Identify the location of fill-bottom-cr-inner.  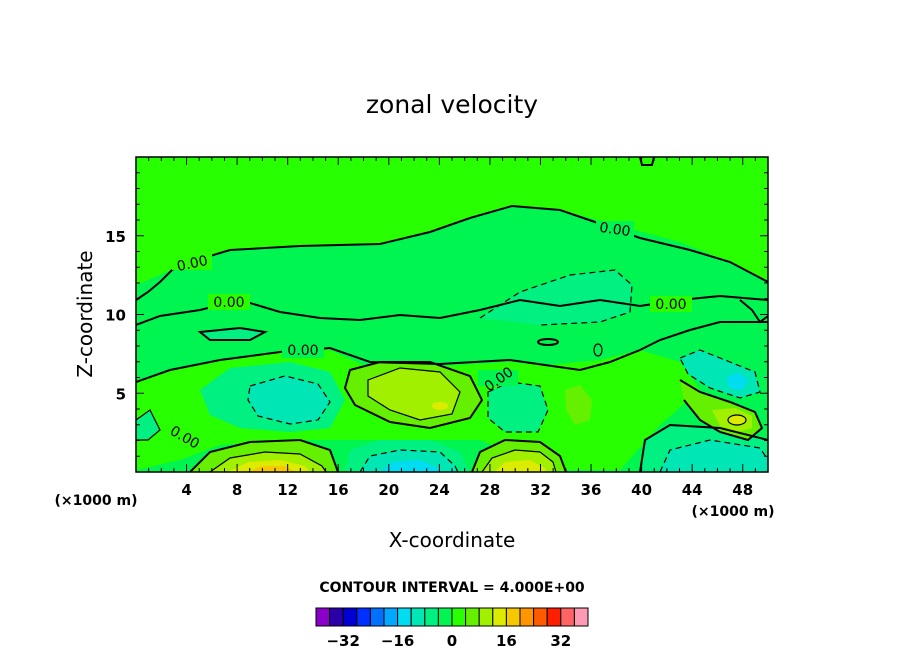
(520, 466).